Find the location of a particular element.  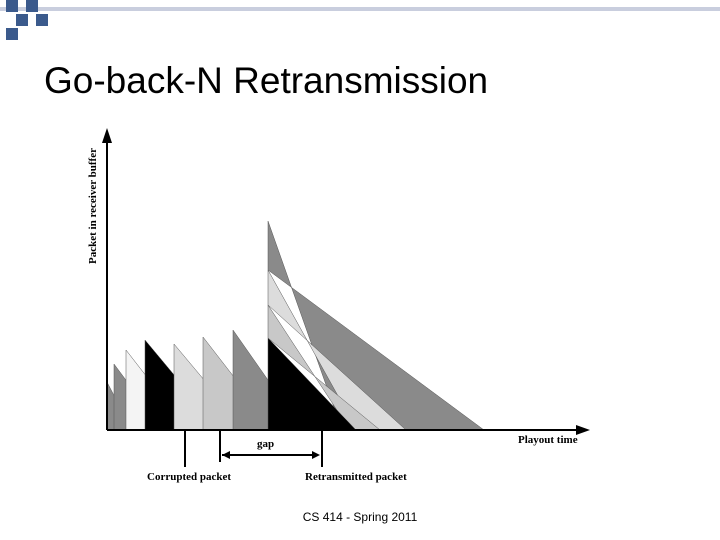

gap-arrow-left-head is located at coordinates (226, 455).